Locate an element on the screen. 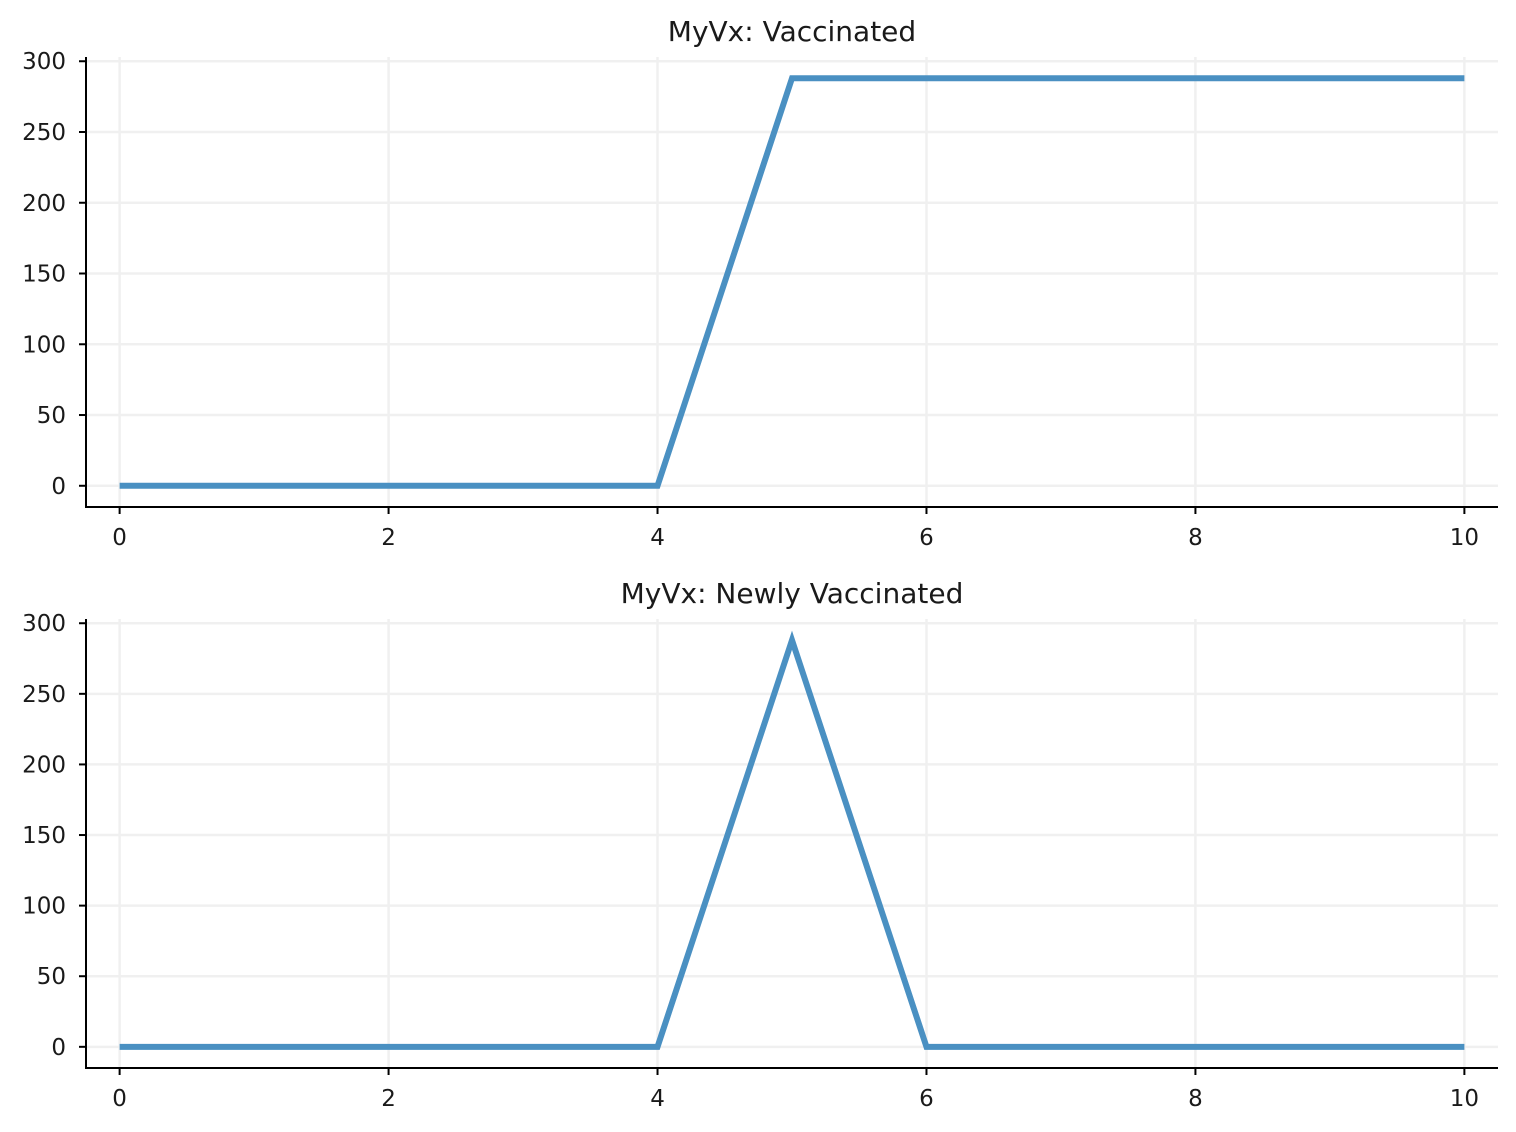 The width and height of the screenshot is (1516, 1132). chart-title: MyVx: Newly Vaccinated is located at coordinates (792, 593).